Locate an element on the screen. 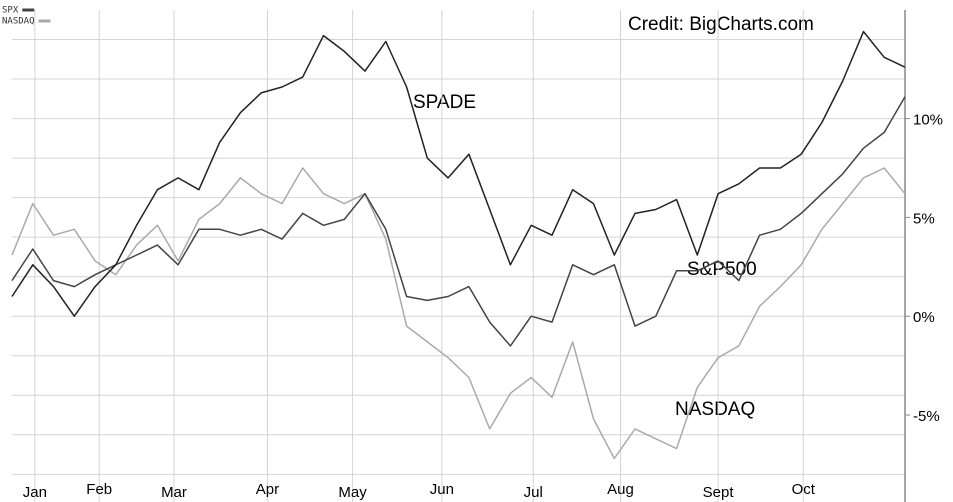  x-tick-label: Jan is located at coordinates (35, 492).